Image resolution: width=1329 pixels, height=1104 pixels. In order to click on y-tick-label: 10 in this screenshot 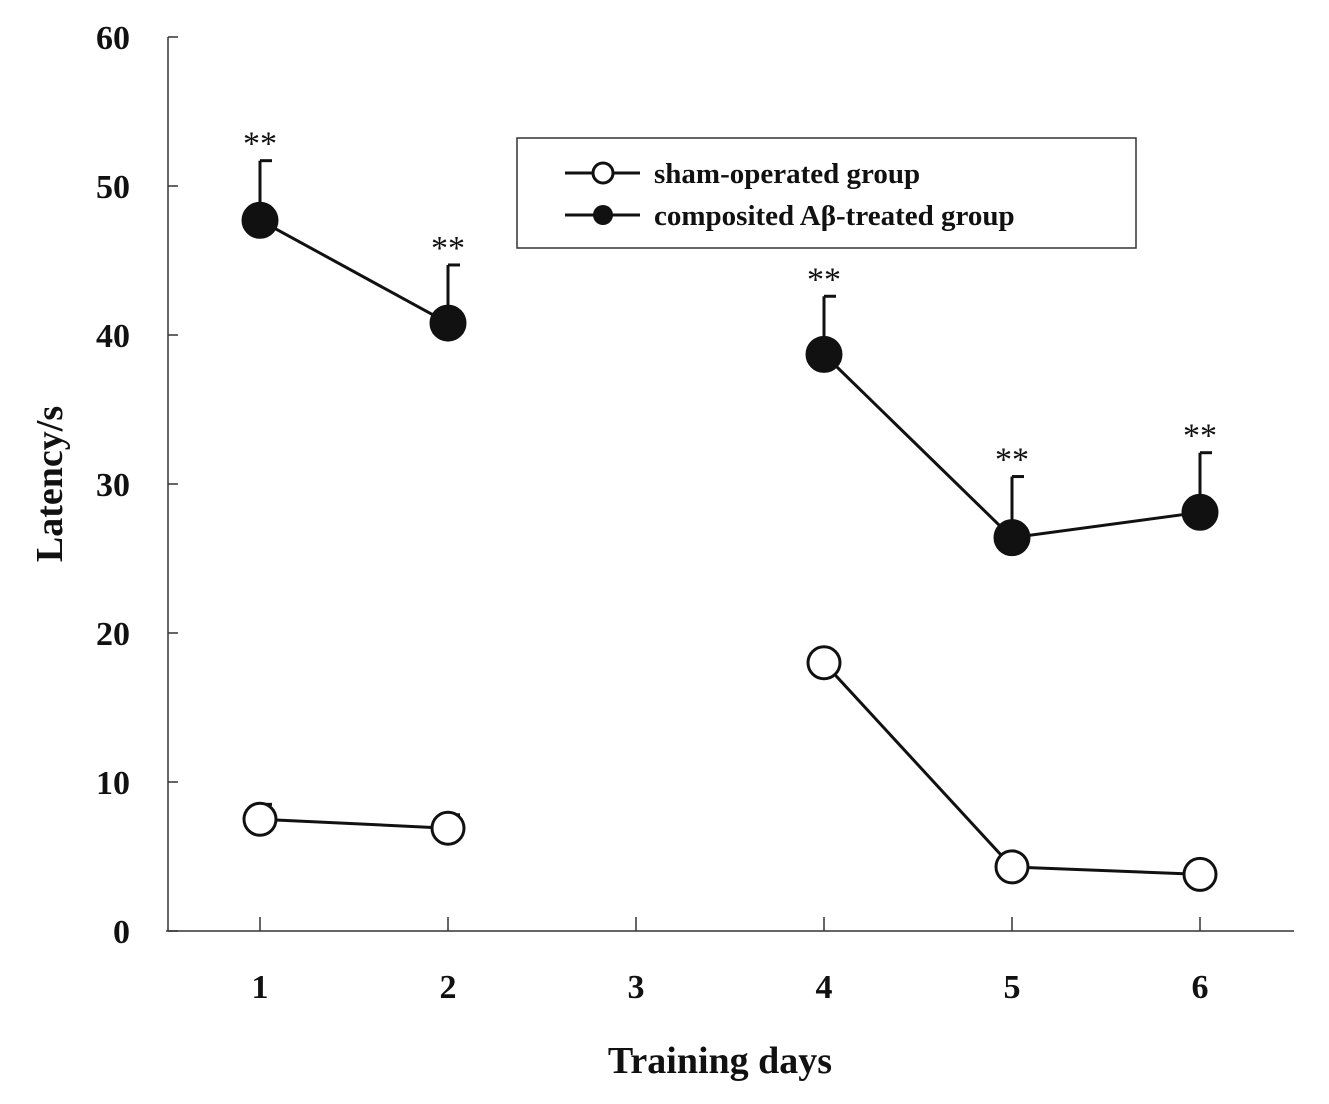, I will do `click(113, 783)`.